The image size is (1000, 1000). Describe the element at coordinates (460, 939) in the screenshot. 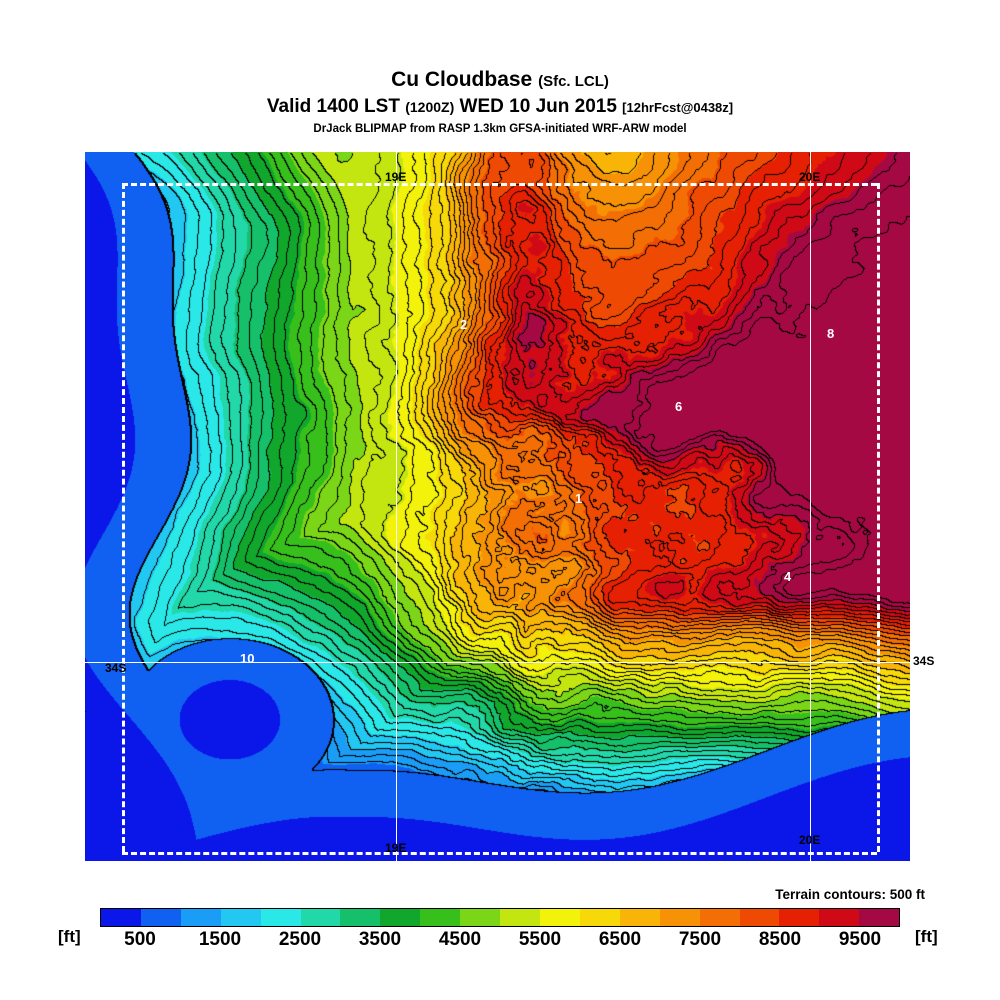

I see `colorbar-tick-4500: 4500` at that location.